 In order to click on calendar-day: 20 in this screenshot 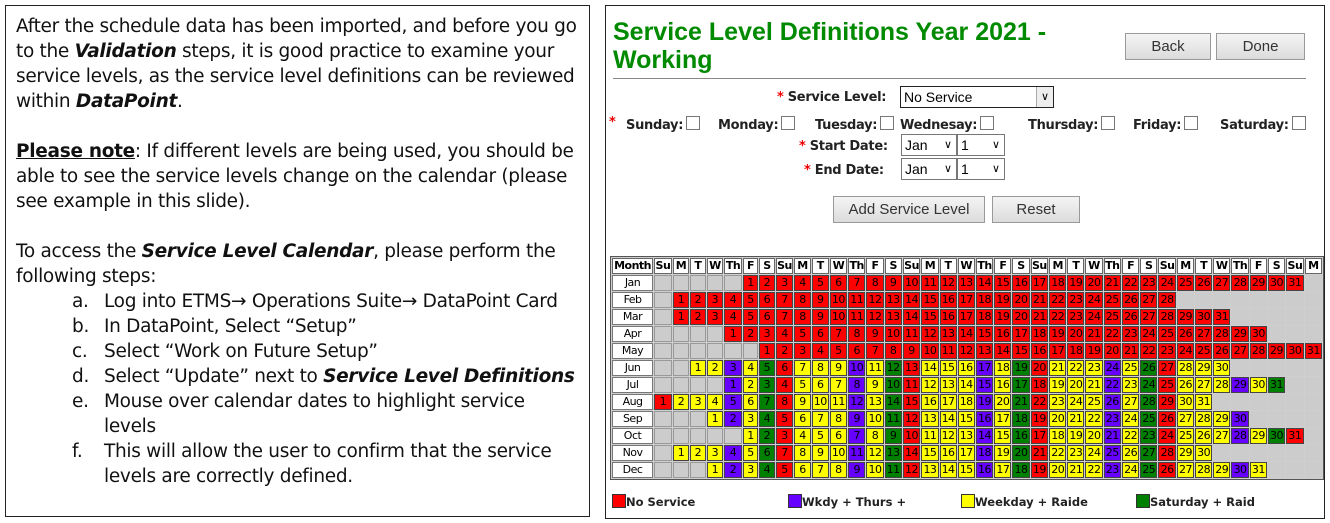, I will do `click(1112, 351)`.